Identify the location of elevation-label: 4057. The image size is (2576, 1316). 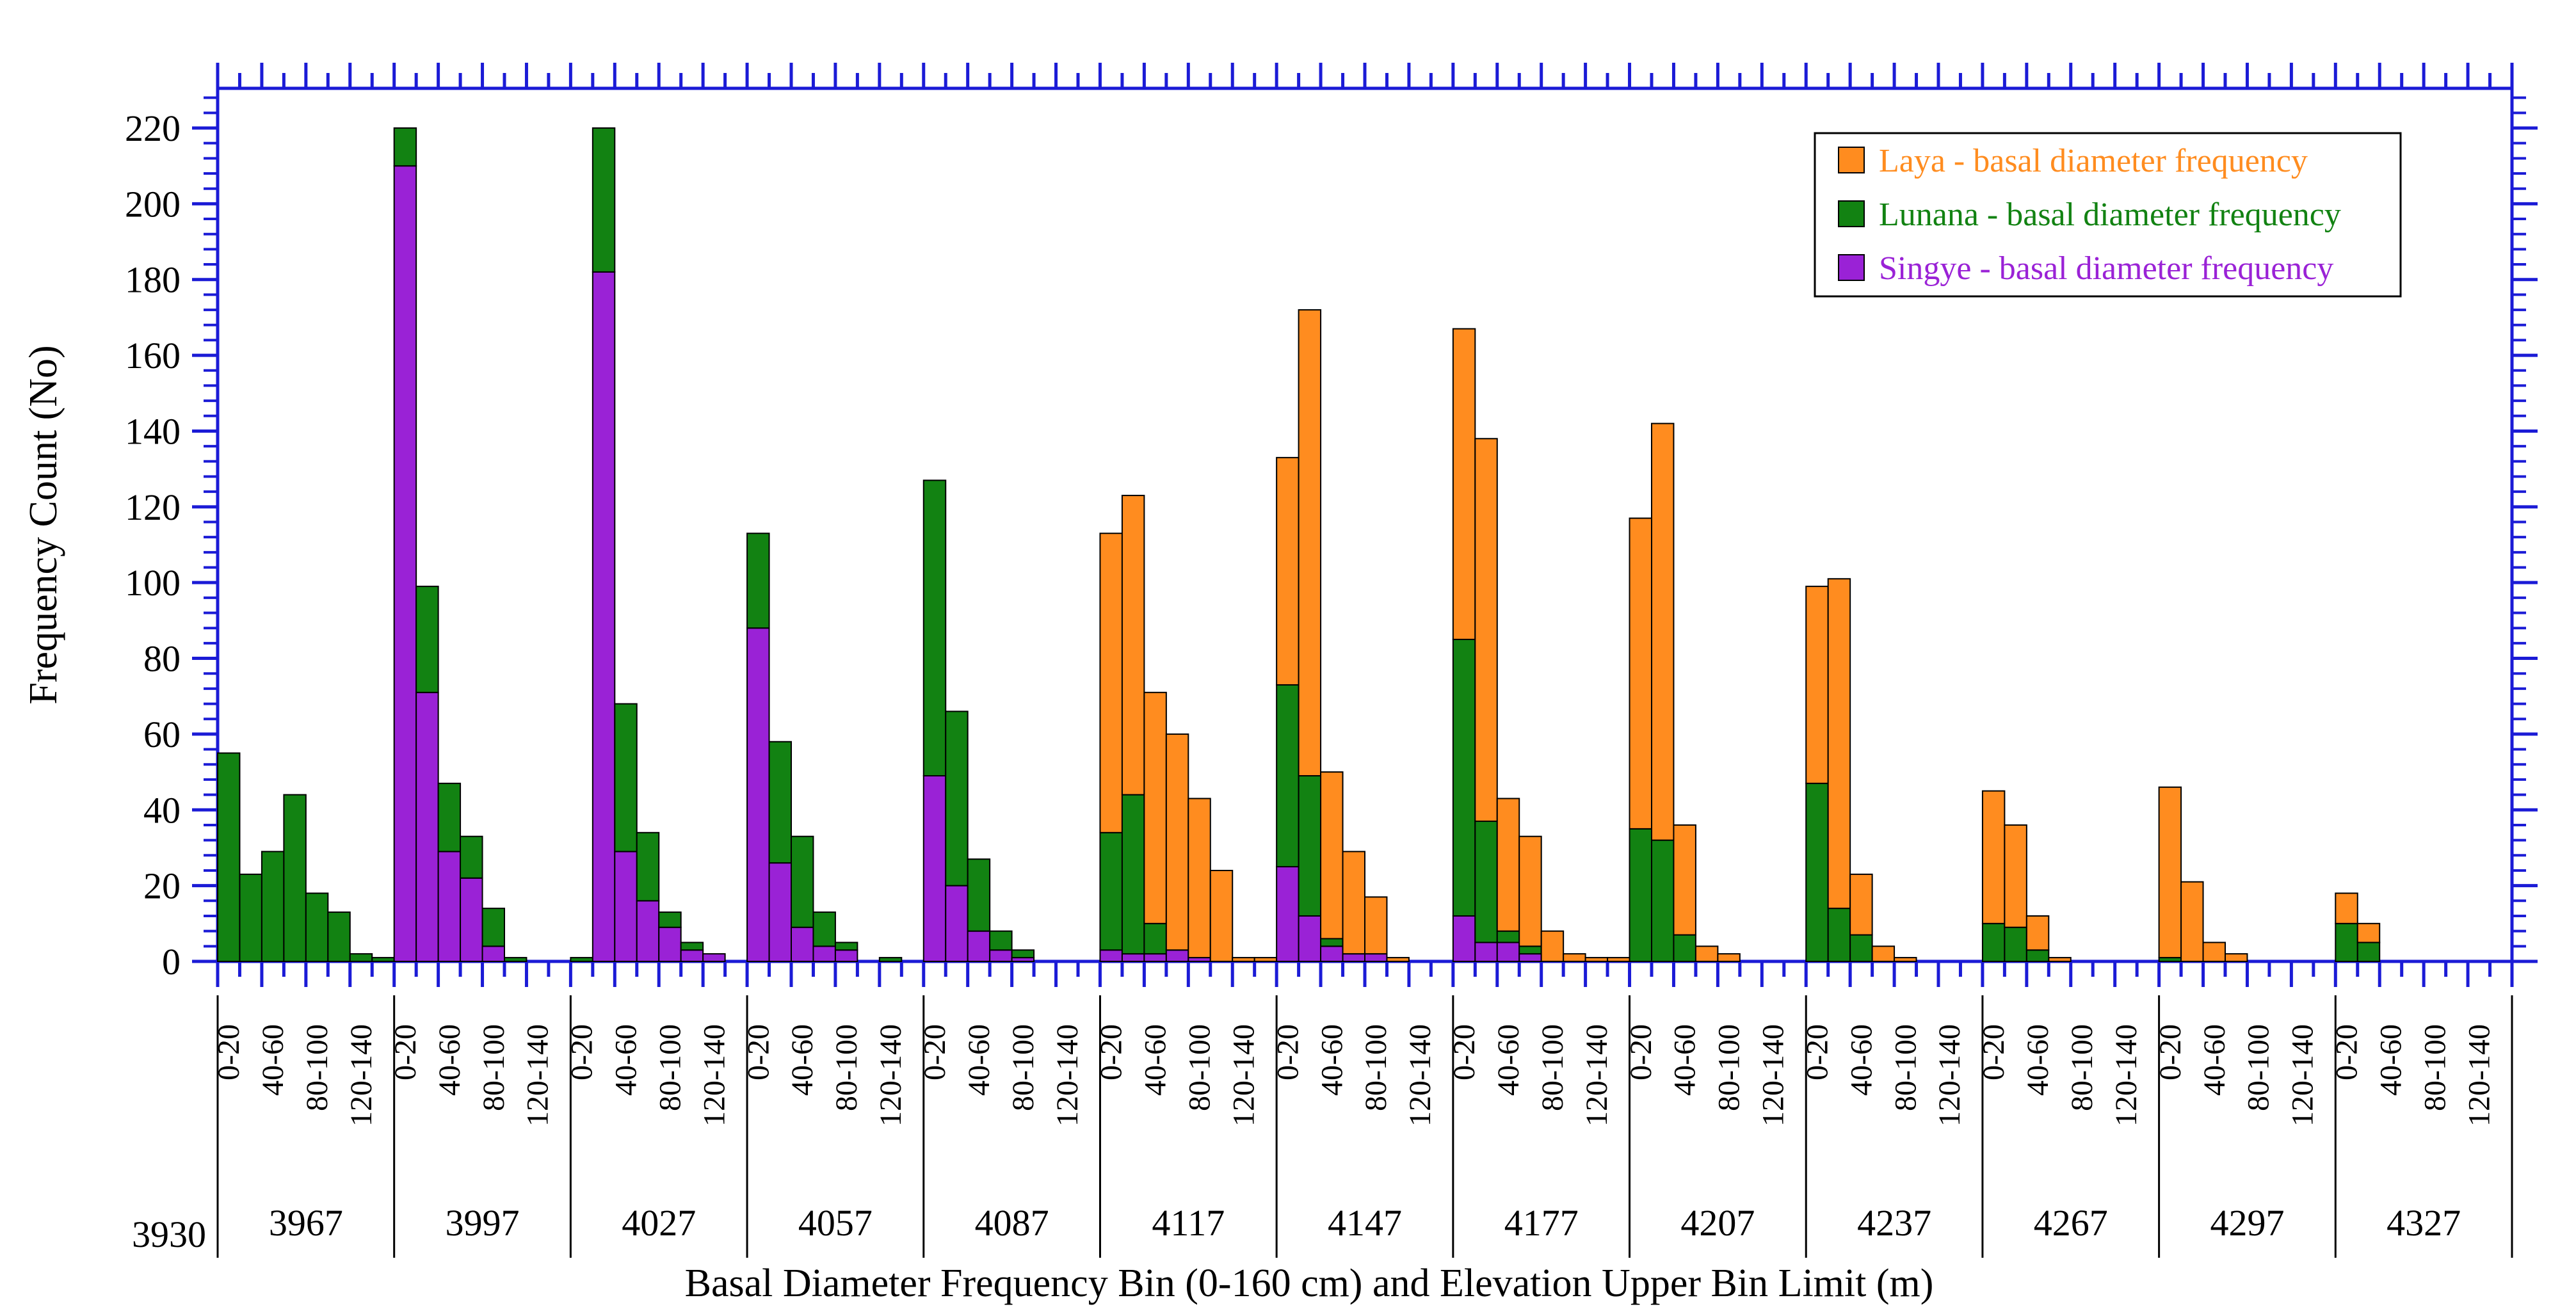
(835, 1223).